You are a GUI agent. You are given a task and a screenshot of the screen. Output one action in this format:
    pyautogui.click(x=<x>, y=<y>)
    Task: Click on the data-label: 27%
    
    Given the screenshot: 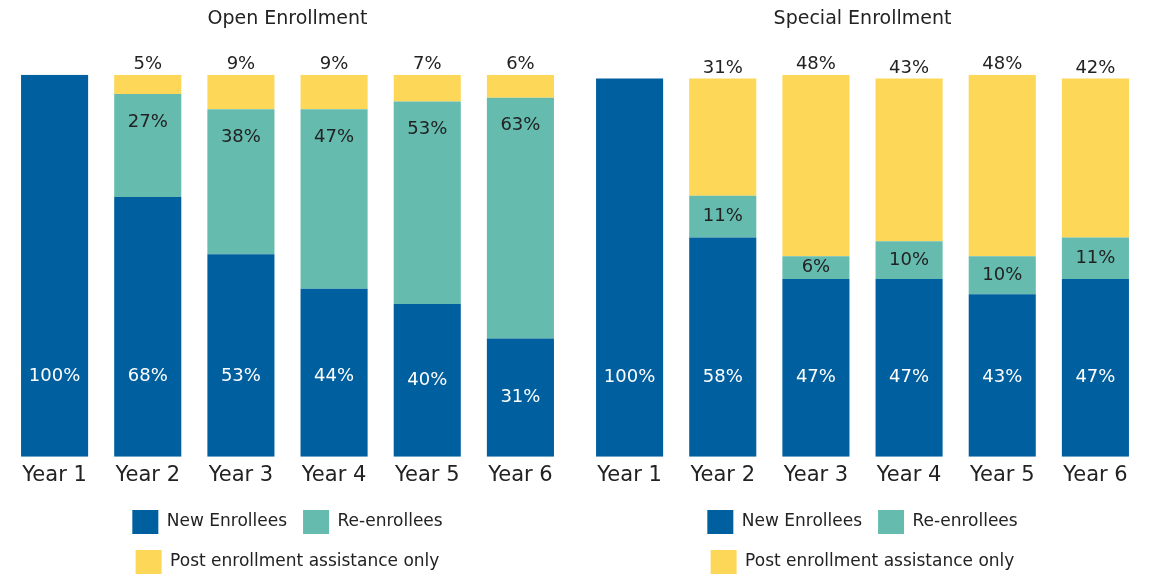 What is the action you would take?
    pyautogui.click(x=147, y=120)
    